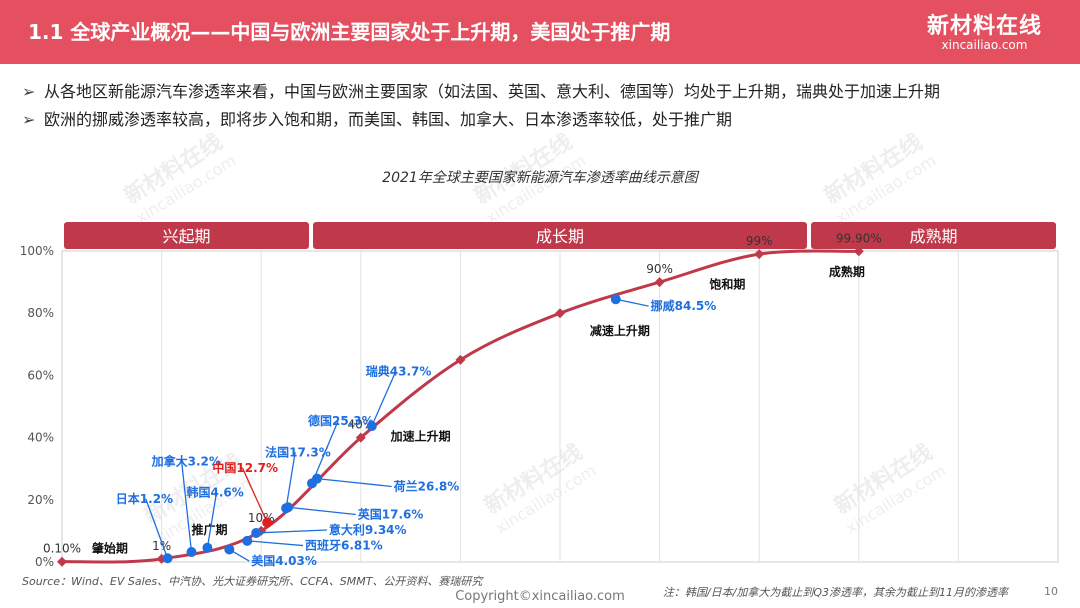  Describe the element at coordinates (245, 467) in the screenshot. I see `country-label: 中国12.7%` at that location.